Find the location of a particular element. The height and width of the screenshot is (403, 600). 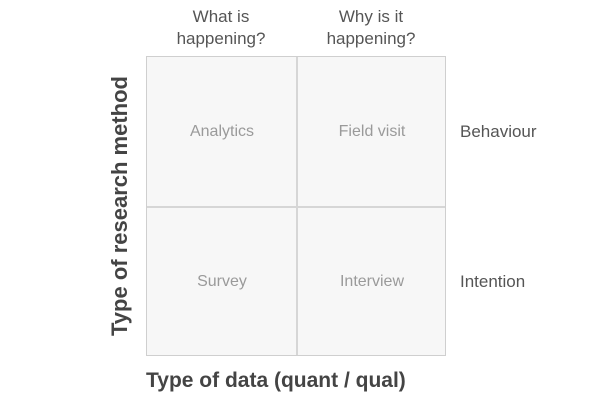

row-label-behaviour: Behaviour is located at coordinates (498, 131).